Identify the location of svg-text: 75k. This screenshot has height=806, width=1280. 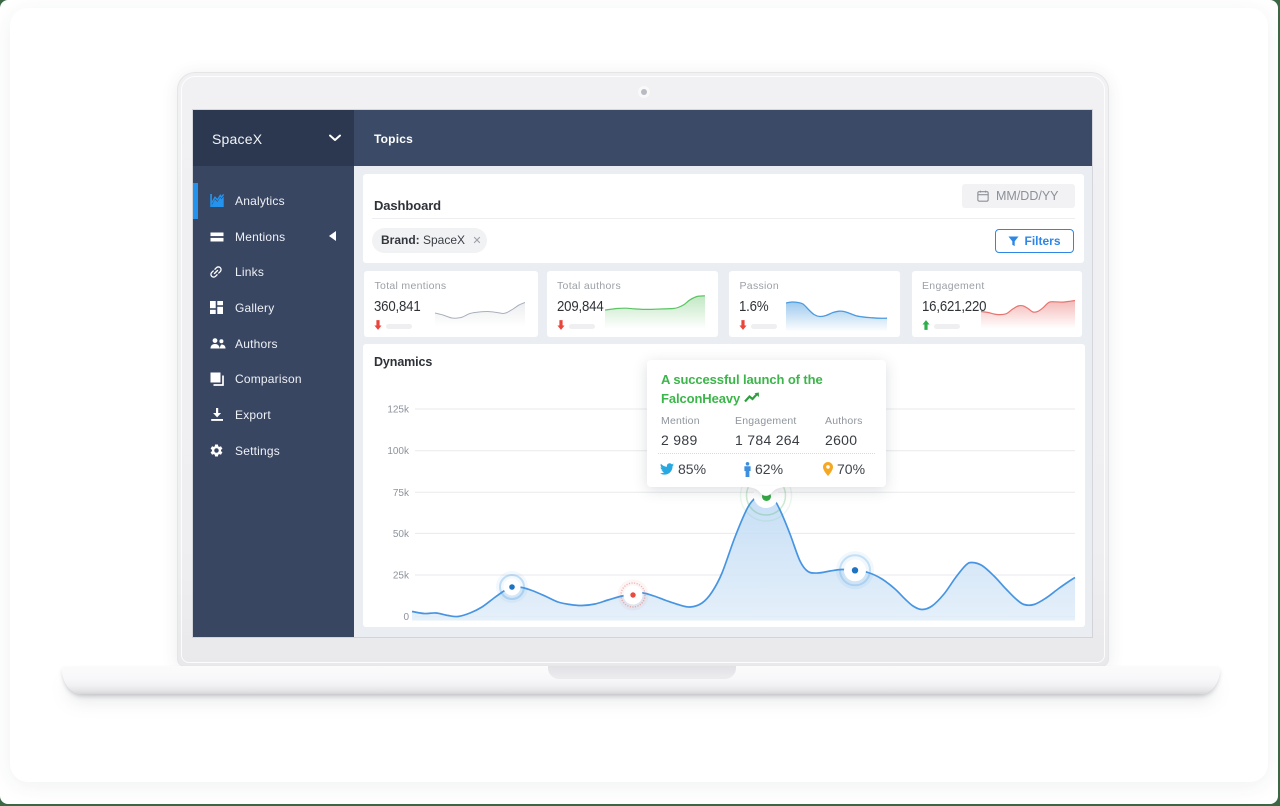
(401, 493).